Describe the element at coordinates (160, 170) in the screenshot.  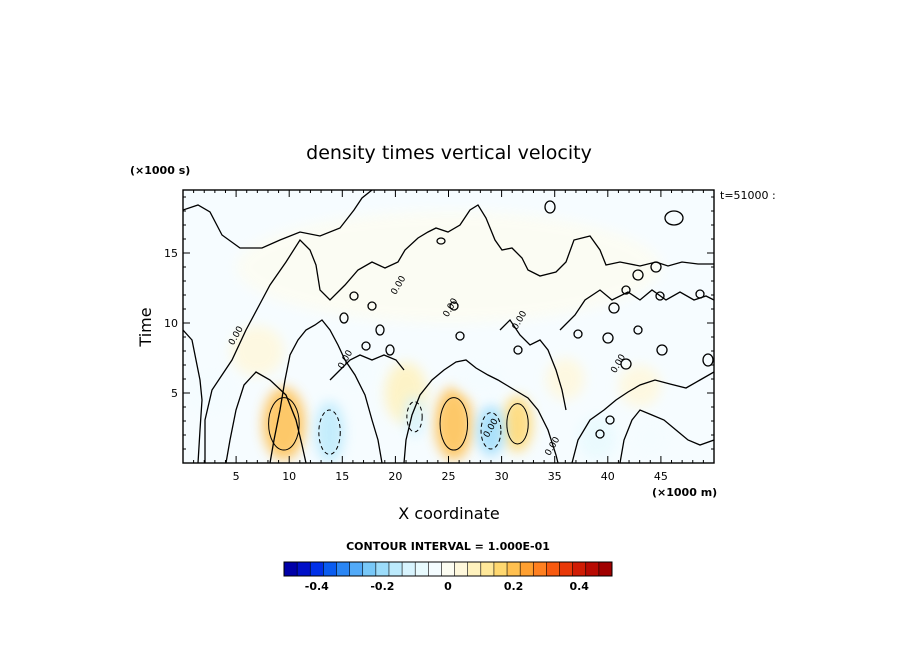
I see `y-unit-label: (×1000 s)` at that location.